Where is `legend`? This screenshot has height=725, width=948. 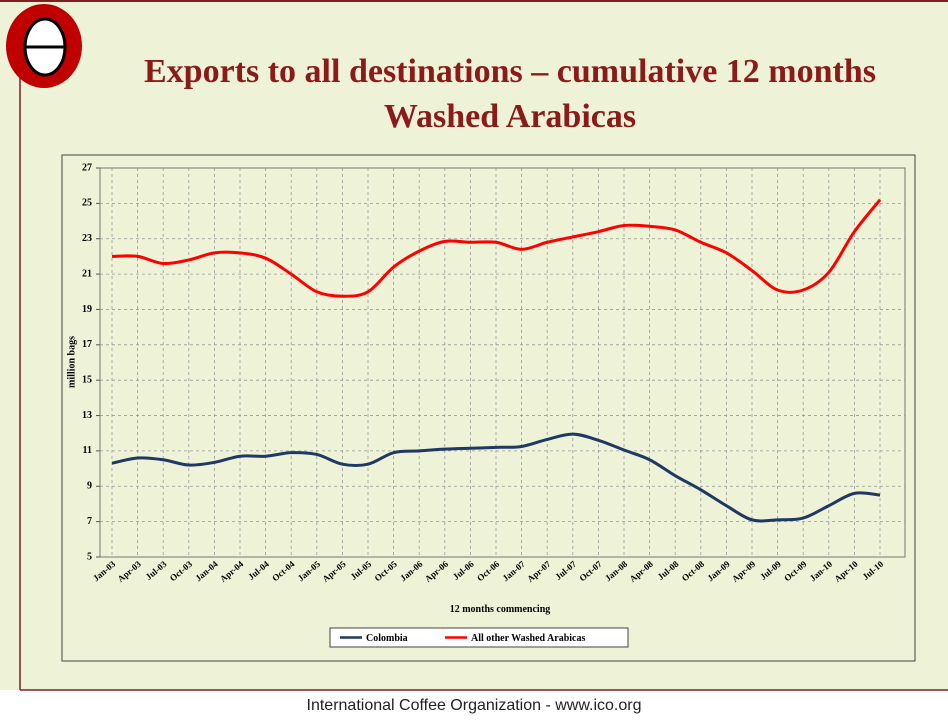
legend is located at coordinates (479, 637).